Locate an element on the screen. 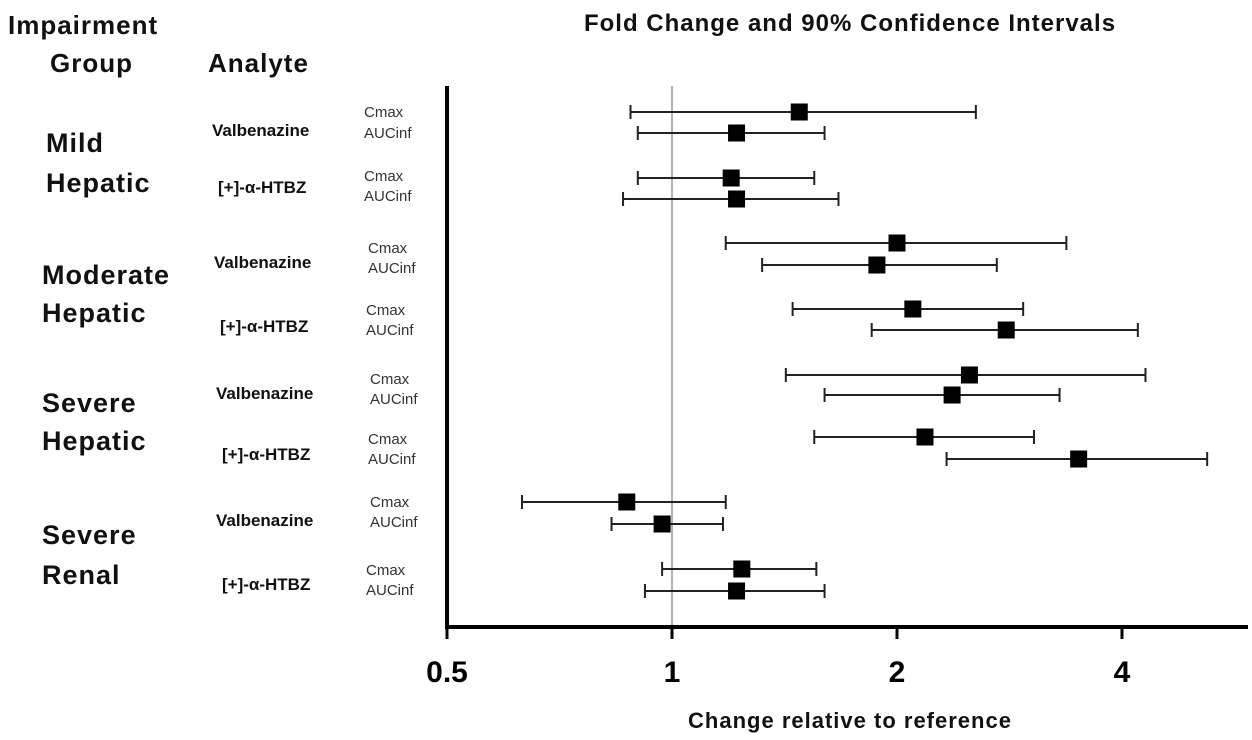  x-tick-label: 4 is located at coordinates (1122, 672).